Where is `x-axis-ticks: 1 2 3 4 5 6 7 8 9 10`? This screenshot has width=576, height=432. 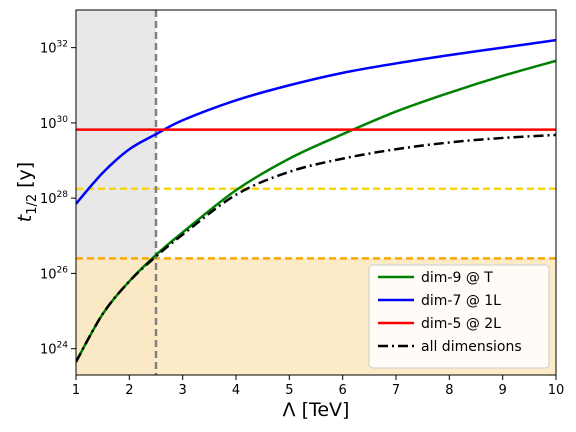 x-axis-ticks: 1 2 3 4 5 6 7 8 9 10 is located at coordinates (318, 386).